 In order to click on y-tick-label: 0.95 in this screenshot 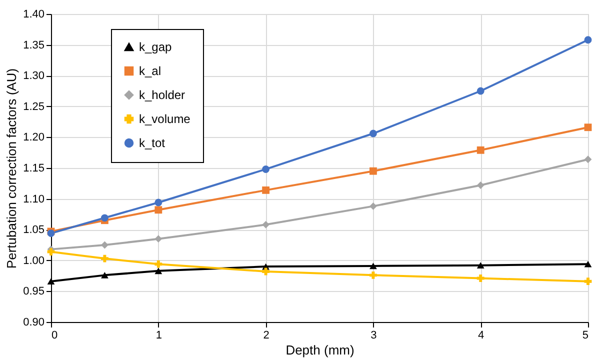, I will do `click(33, 292)`.